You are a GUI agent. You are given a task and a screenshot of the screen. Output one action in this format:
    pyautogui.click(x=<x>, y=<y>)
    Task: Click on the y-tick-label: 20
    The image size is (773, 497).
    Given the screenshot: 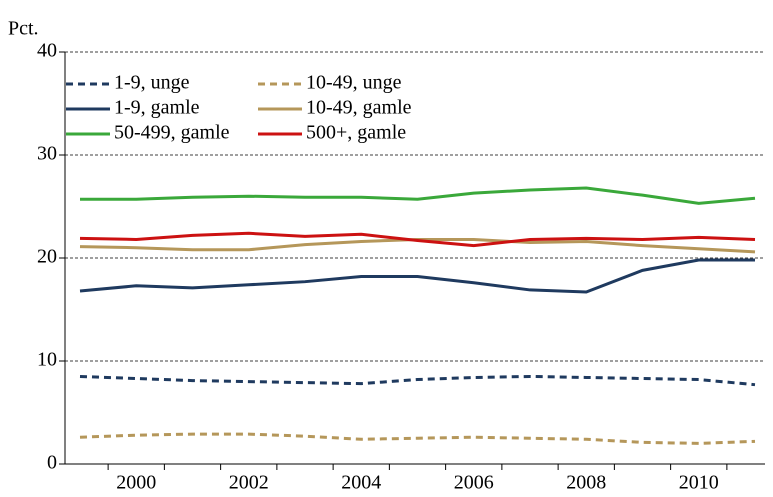 What is the action you would take?
    pyautogui.click(x=47, y=257)
    